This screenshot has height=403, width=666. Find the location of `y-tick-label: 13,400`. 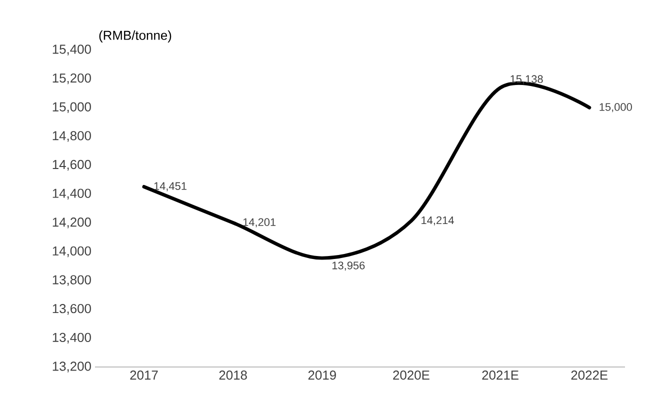

y-tick-label: 13,400 is located at coordinates (71, 338).